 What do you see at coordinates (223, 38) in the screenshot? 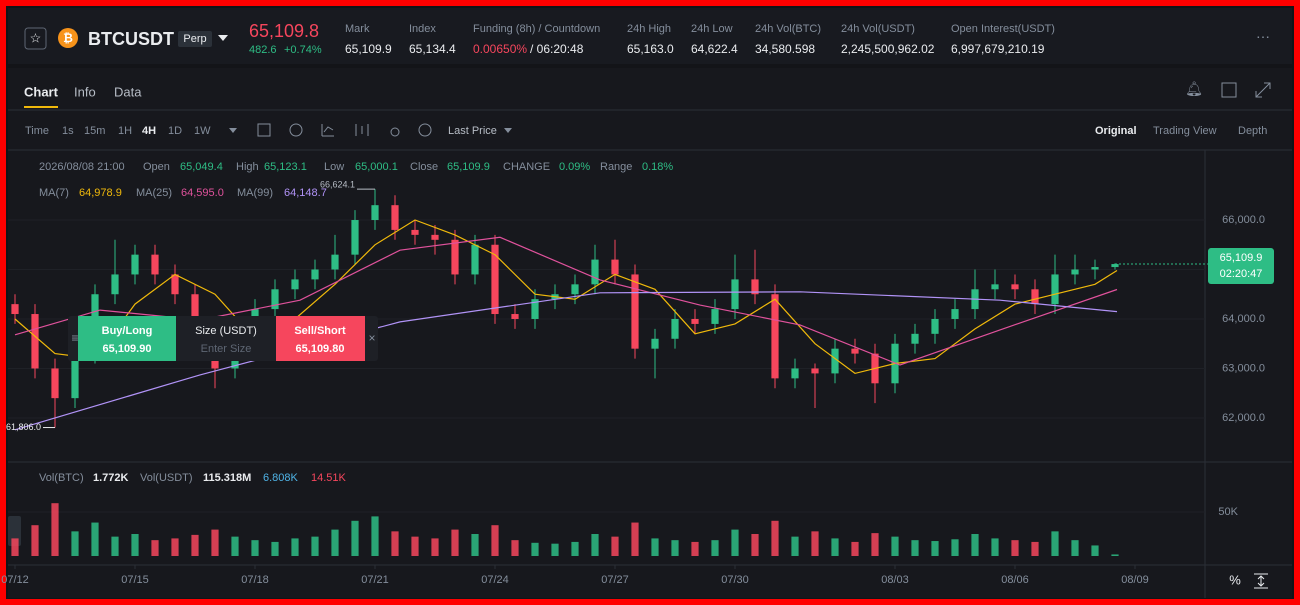
I see `symbol-dropdown` at bounding box center [223, 38].